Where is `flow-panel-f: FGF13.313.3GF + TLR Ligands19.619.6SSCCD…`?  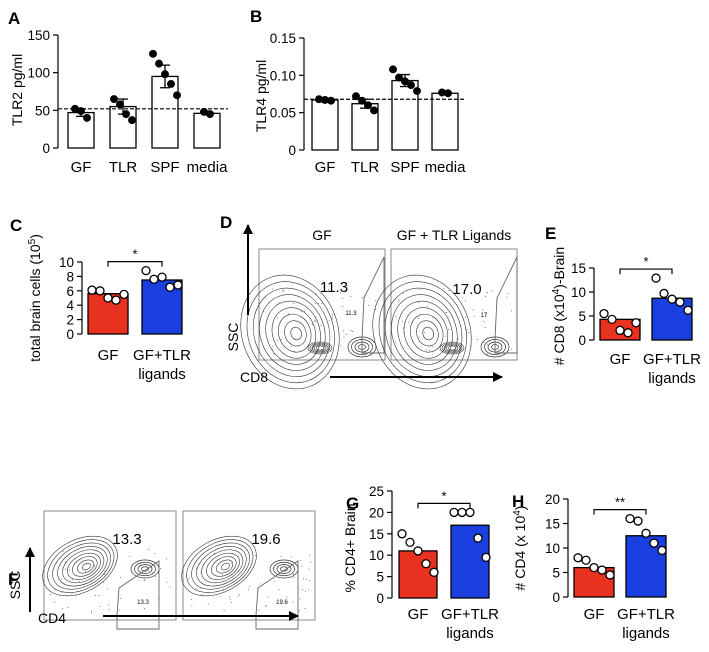
flow-panel-f: FGF13.313.3GF + TLR Ligands19.619.6SSCCD… is located at coordinates (161, 570).